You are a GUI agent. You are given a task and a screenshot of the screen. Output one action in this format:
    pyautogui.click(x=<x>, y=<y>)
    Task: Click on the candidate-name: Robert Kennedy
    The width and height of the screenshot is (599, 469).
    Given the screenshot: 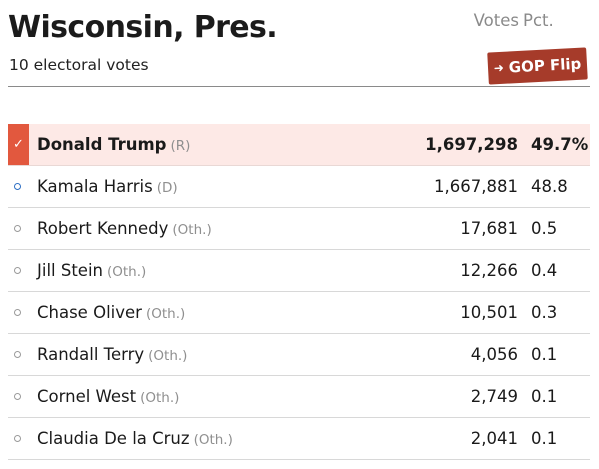 What is the action you would take?
    pyautogui.click(x=103, y=228)
    